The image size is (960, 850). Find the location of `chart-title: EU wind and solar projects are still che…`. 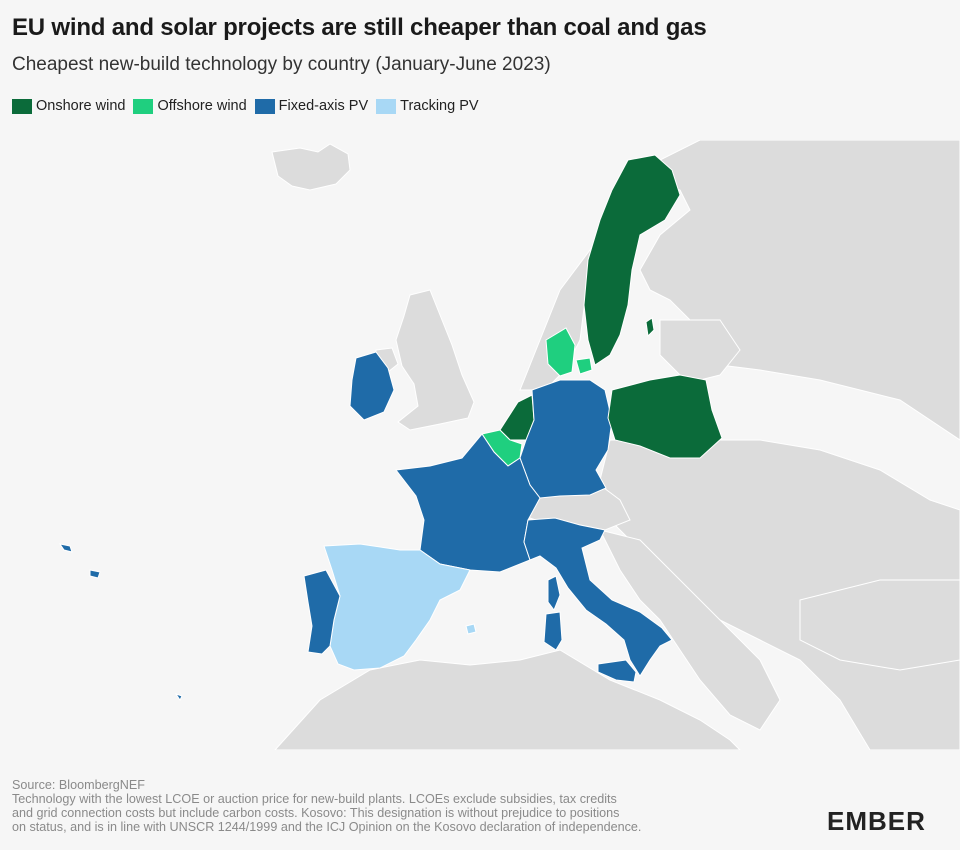

chart-title: EU wind and solar projects are still che… is located at coordinates (359, 27).